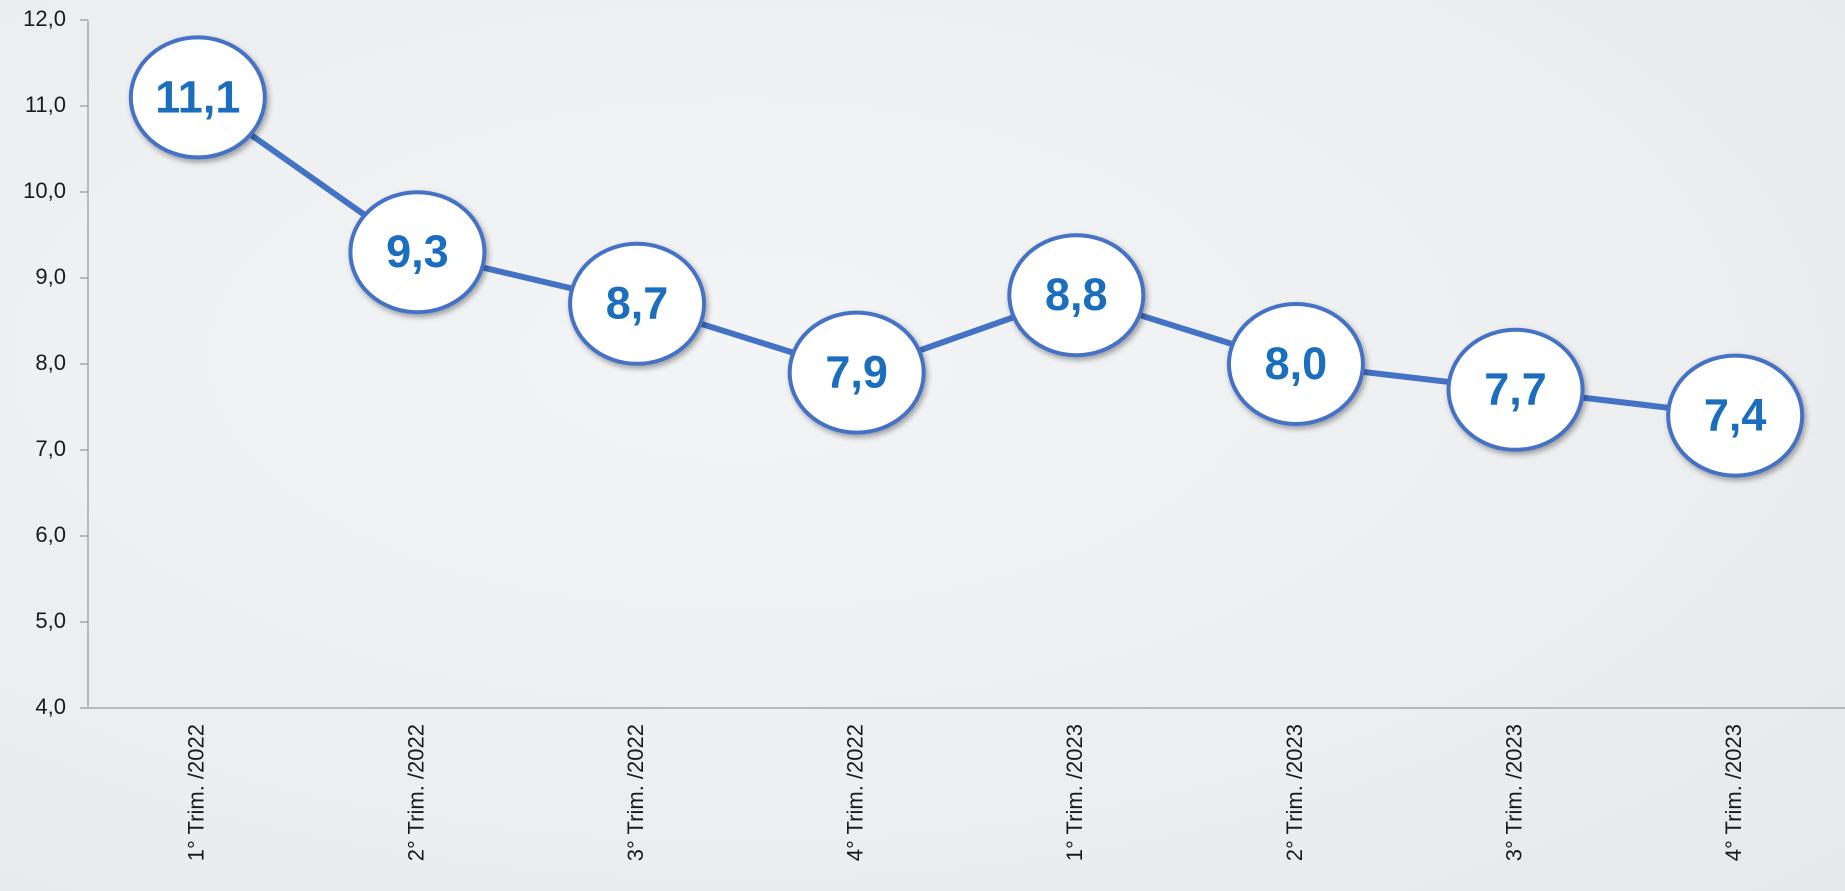 The width and height of the screenshot is (1845, 891). Describe the element at coordinates (50, 534) in the screenshot. I see `y-tick-label: 6,0` at that location.